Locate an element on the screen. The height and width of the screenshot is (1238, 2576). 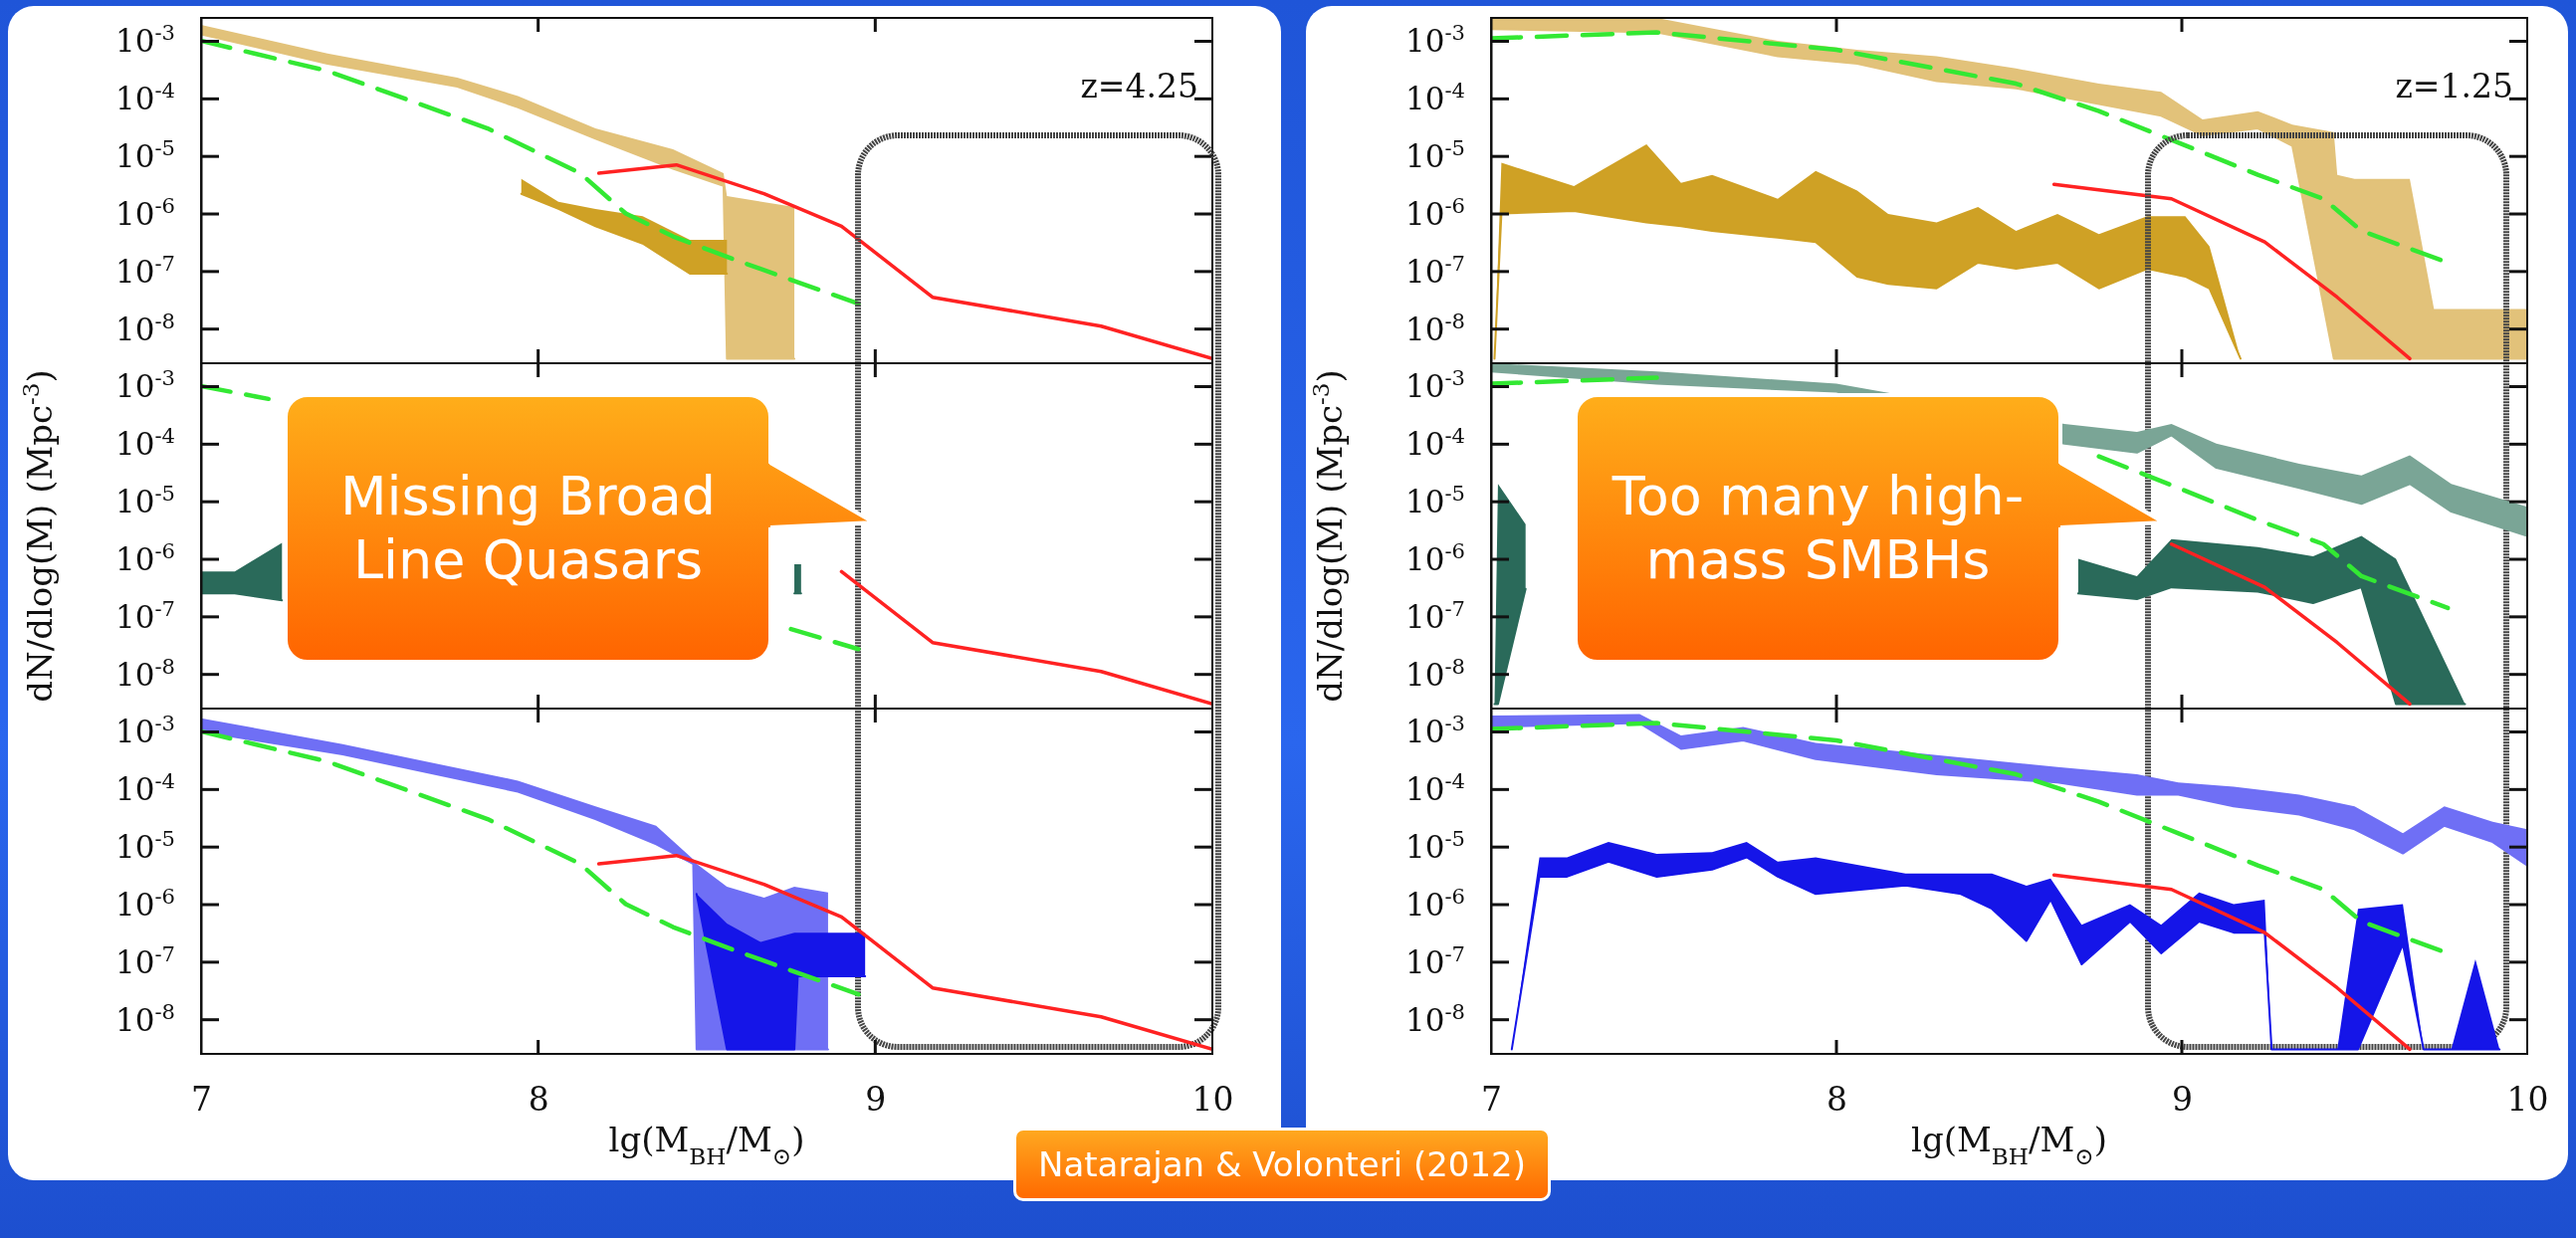
annotation: z=1.25 is located at coordinates (2454, 86).